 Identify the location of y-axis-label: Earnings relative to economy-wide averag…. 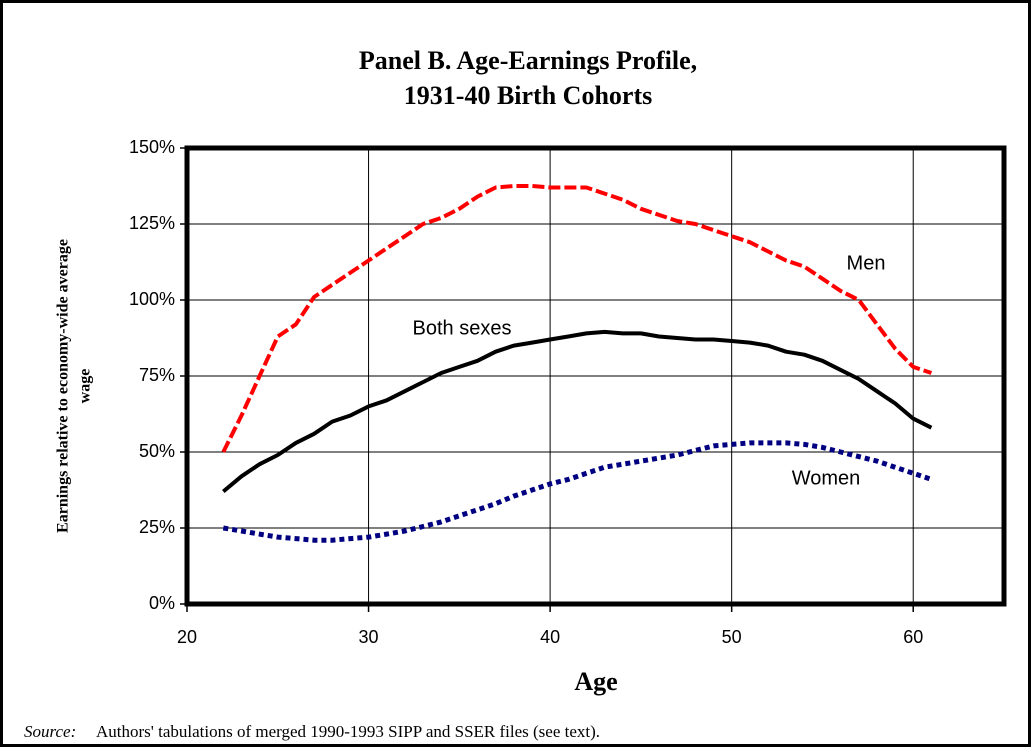
(63, 386).